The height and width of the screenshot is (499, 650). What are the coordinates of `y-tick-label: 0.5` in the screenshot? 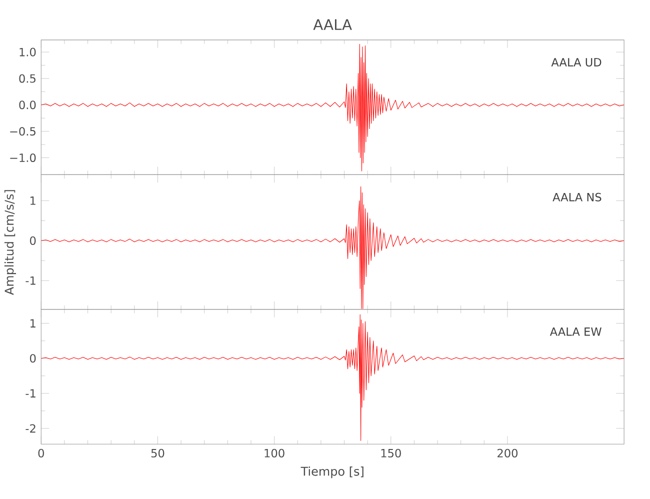 It's located at (27, 78).